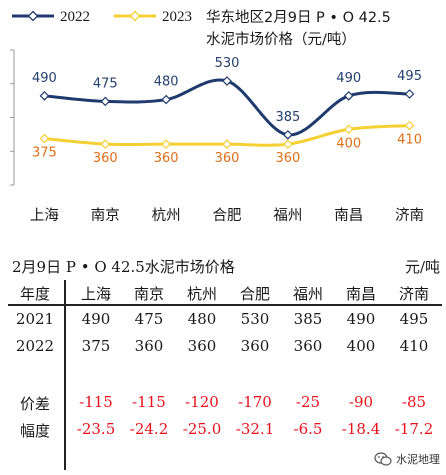  What do you see at coordinates (223, 321) in the screenshot?
I see `table-row: 2021 490 475 480 530 385 490 495` at bounding box center [223, 321].